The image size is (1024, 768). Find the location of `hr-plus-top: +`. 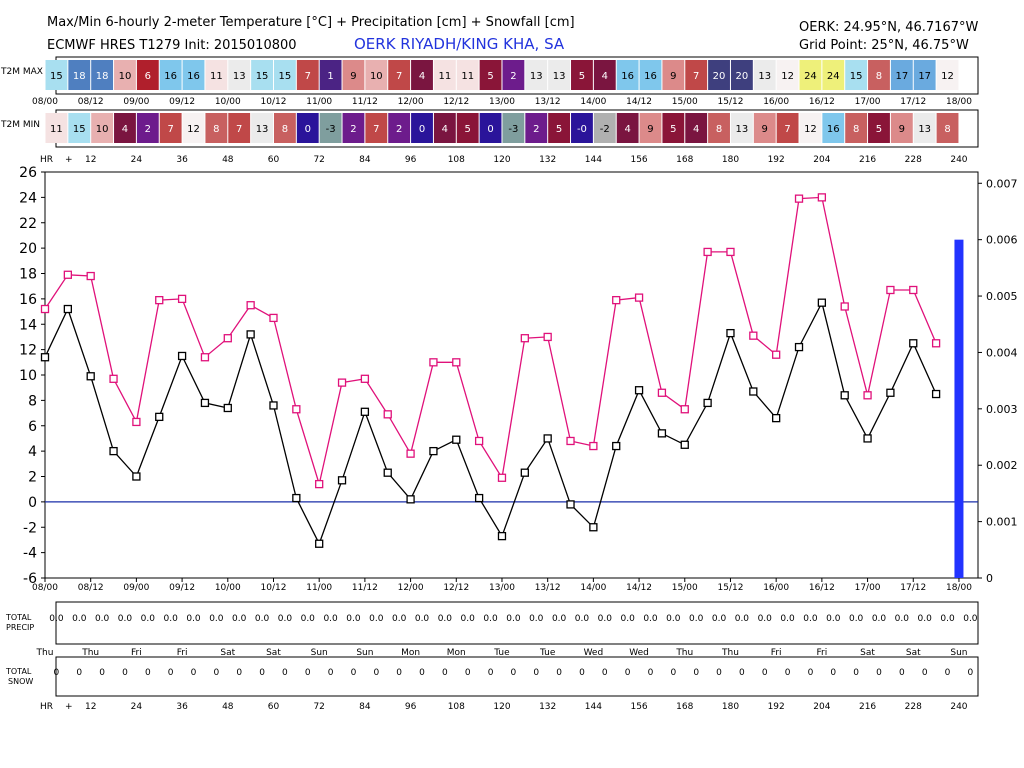

hr-plus-top: + is located at coordinates (69, 160).